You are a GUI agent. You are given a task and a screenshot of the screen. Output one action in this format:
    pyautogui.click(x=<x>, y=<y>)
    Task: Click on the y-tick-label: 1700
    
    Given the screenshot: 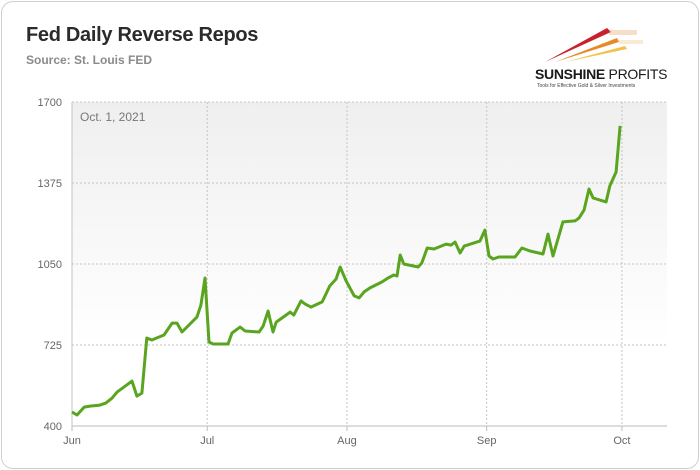 What is the action you would take?
    pyautogui.click(x=50, y=103)
    